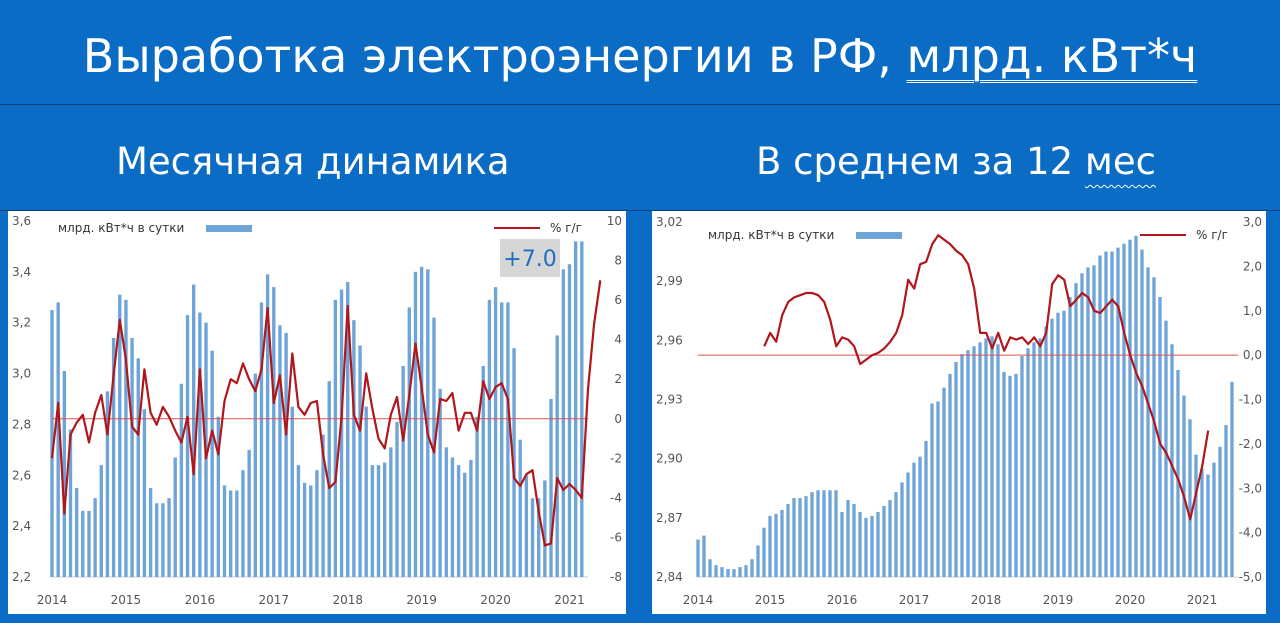 The width and height of the screenshot is (1280, 623). Describe the element at coordinates (21, 323) in the screenshot. I see `y-left-tick-label: 3,2` at that location.